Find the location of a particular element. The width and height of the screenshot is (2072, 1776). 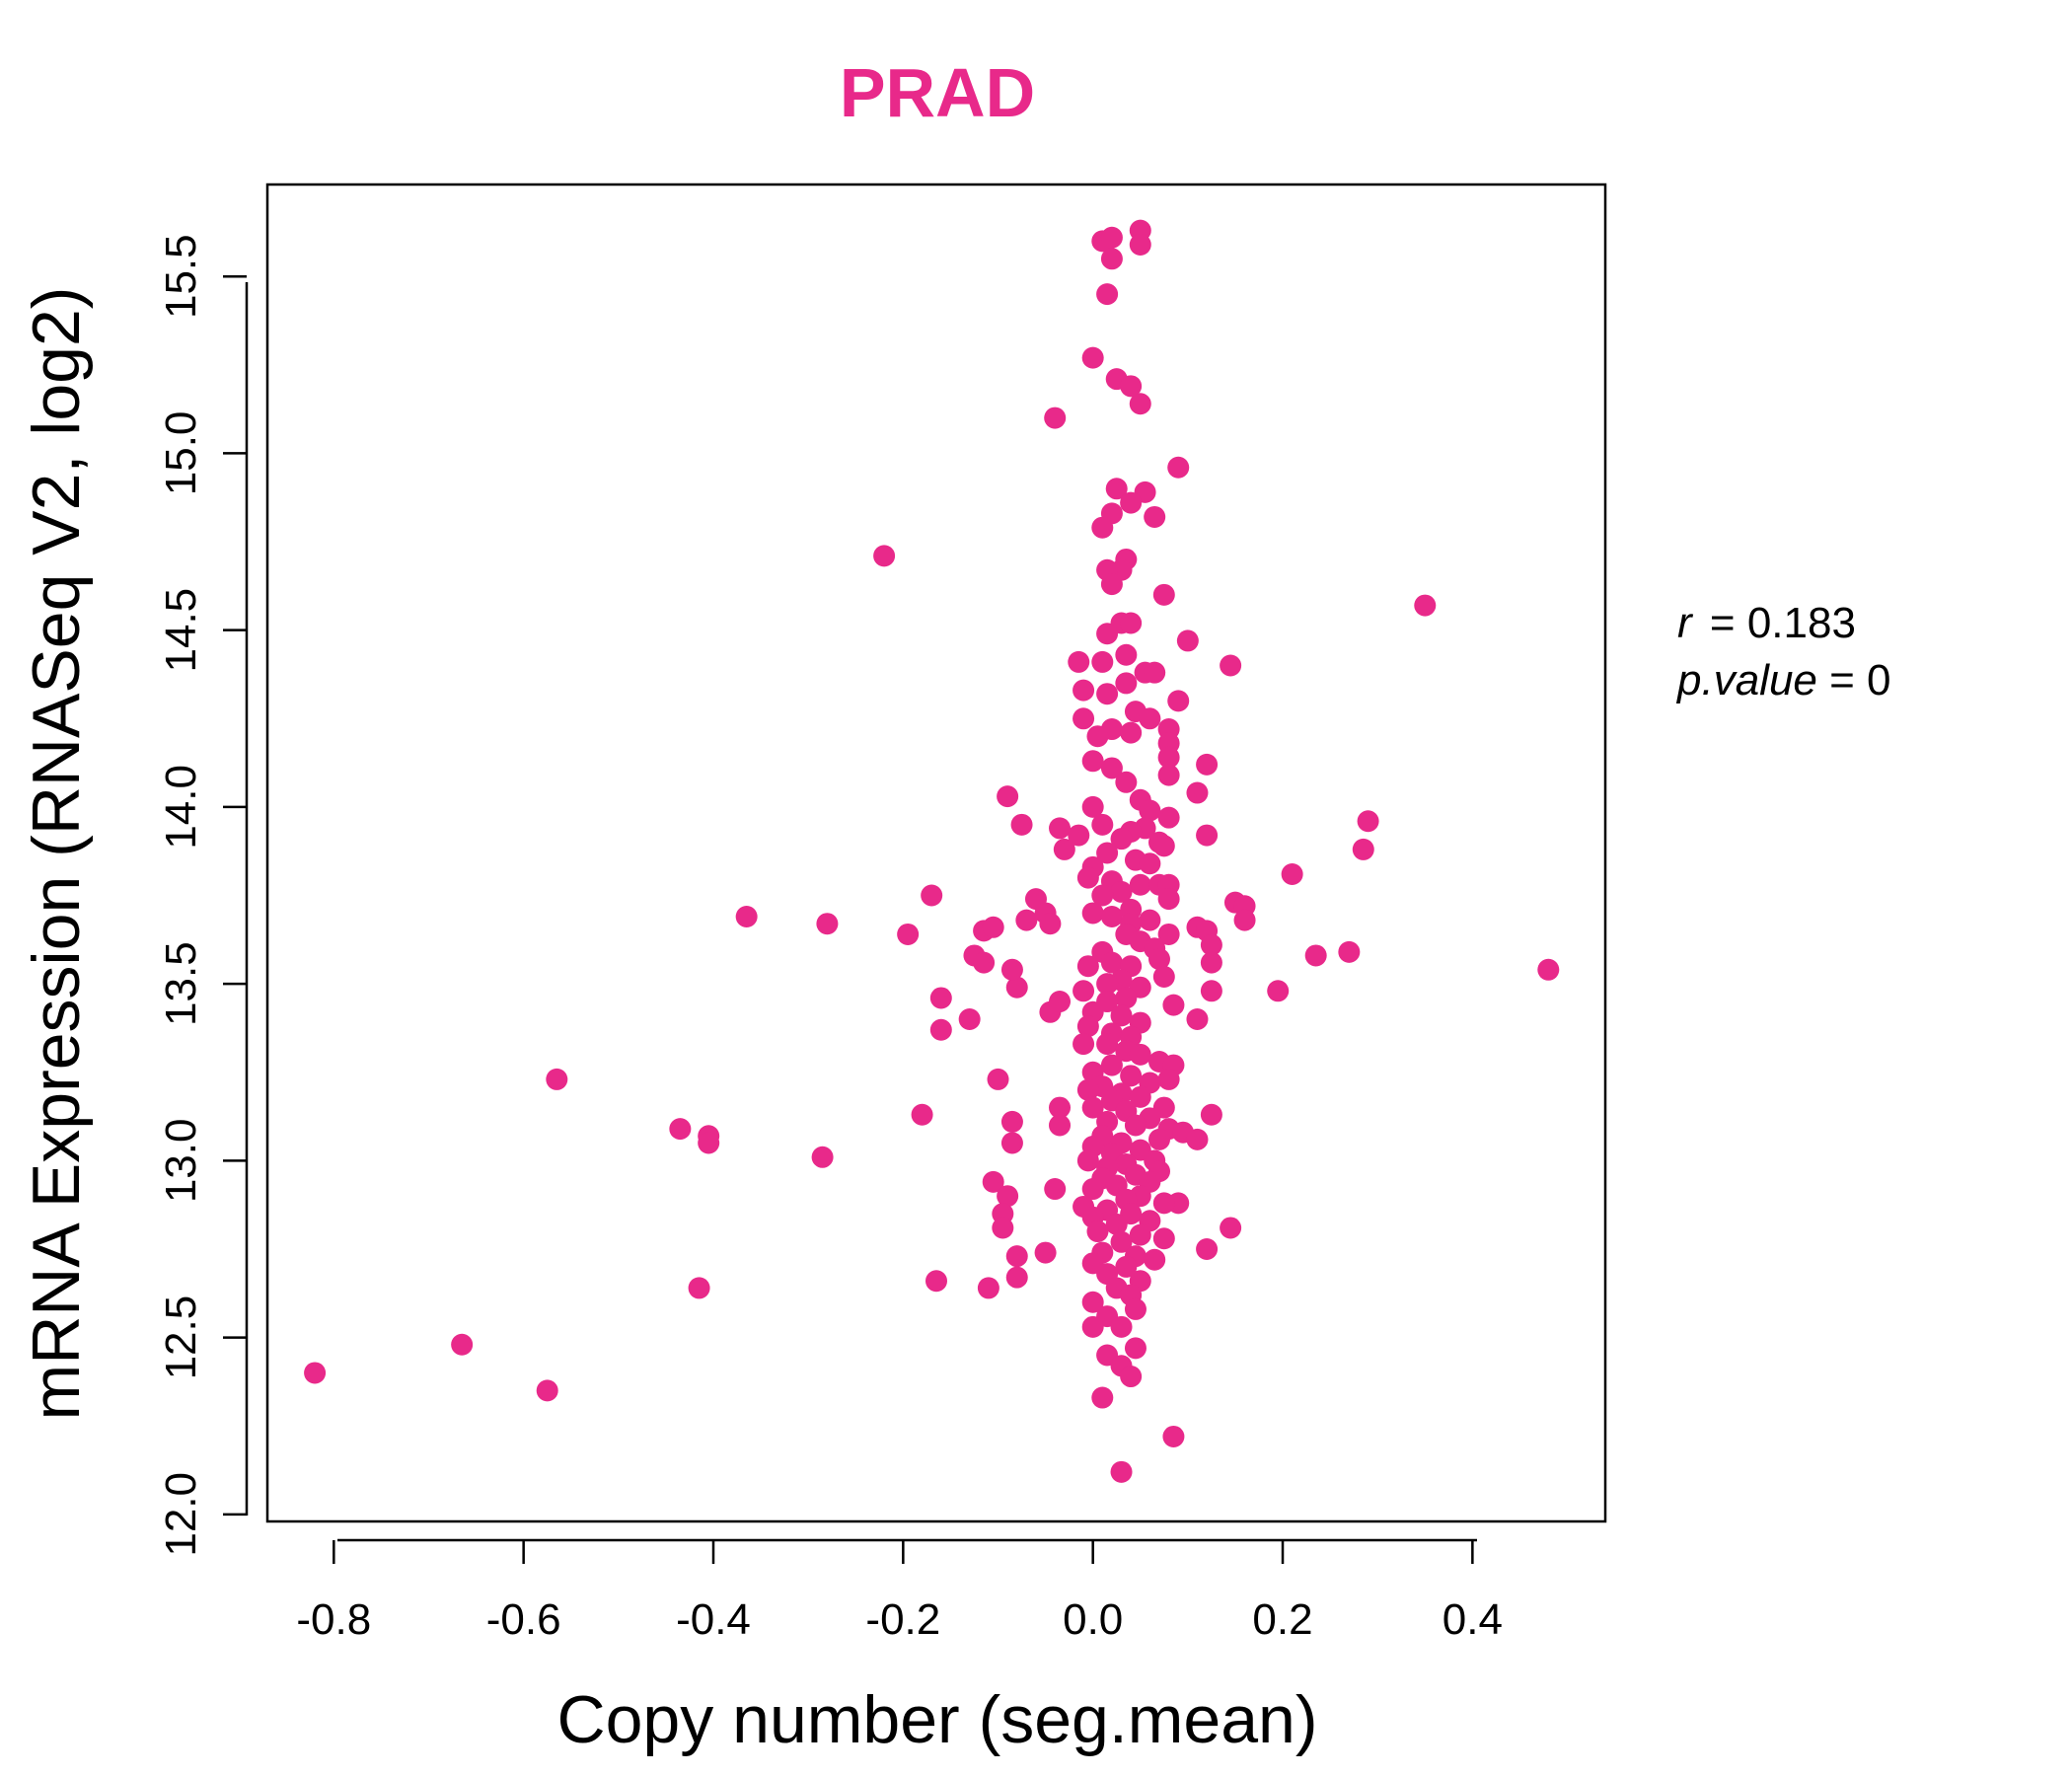

p-label: p.value is located at coordinates (1746, 680).